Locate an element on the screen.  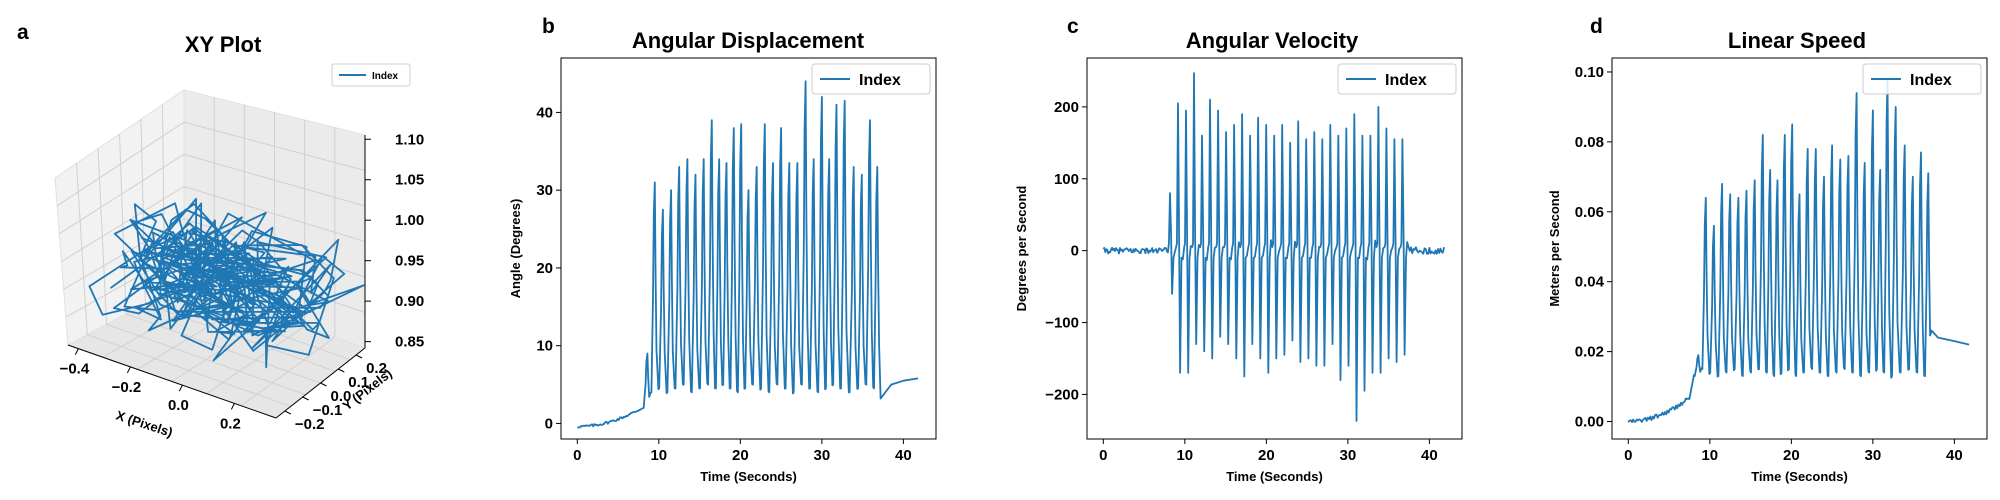
x-tick-label: 0.2 is located at coordinates (230, 423).